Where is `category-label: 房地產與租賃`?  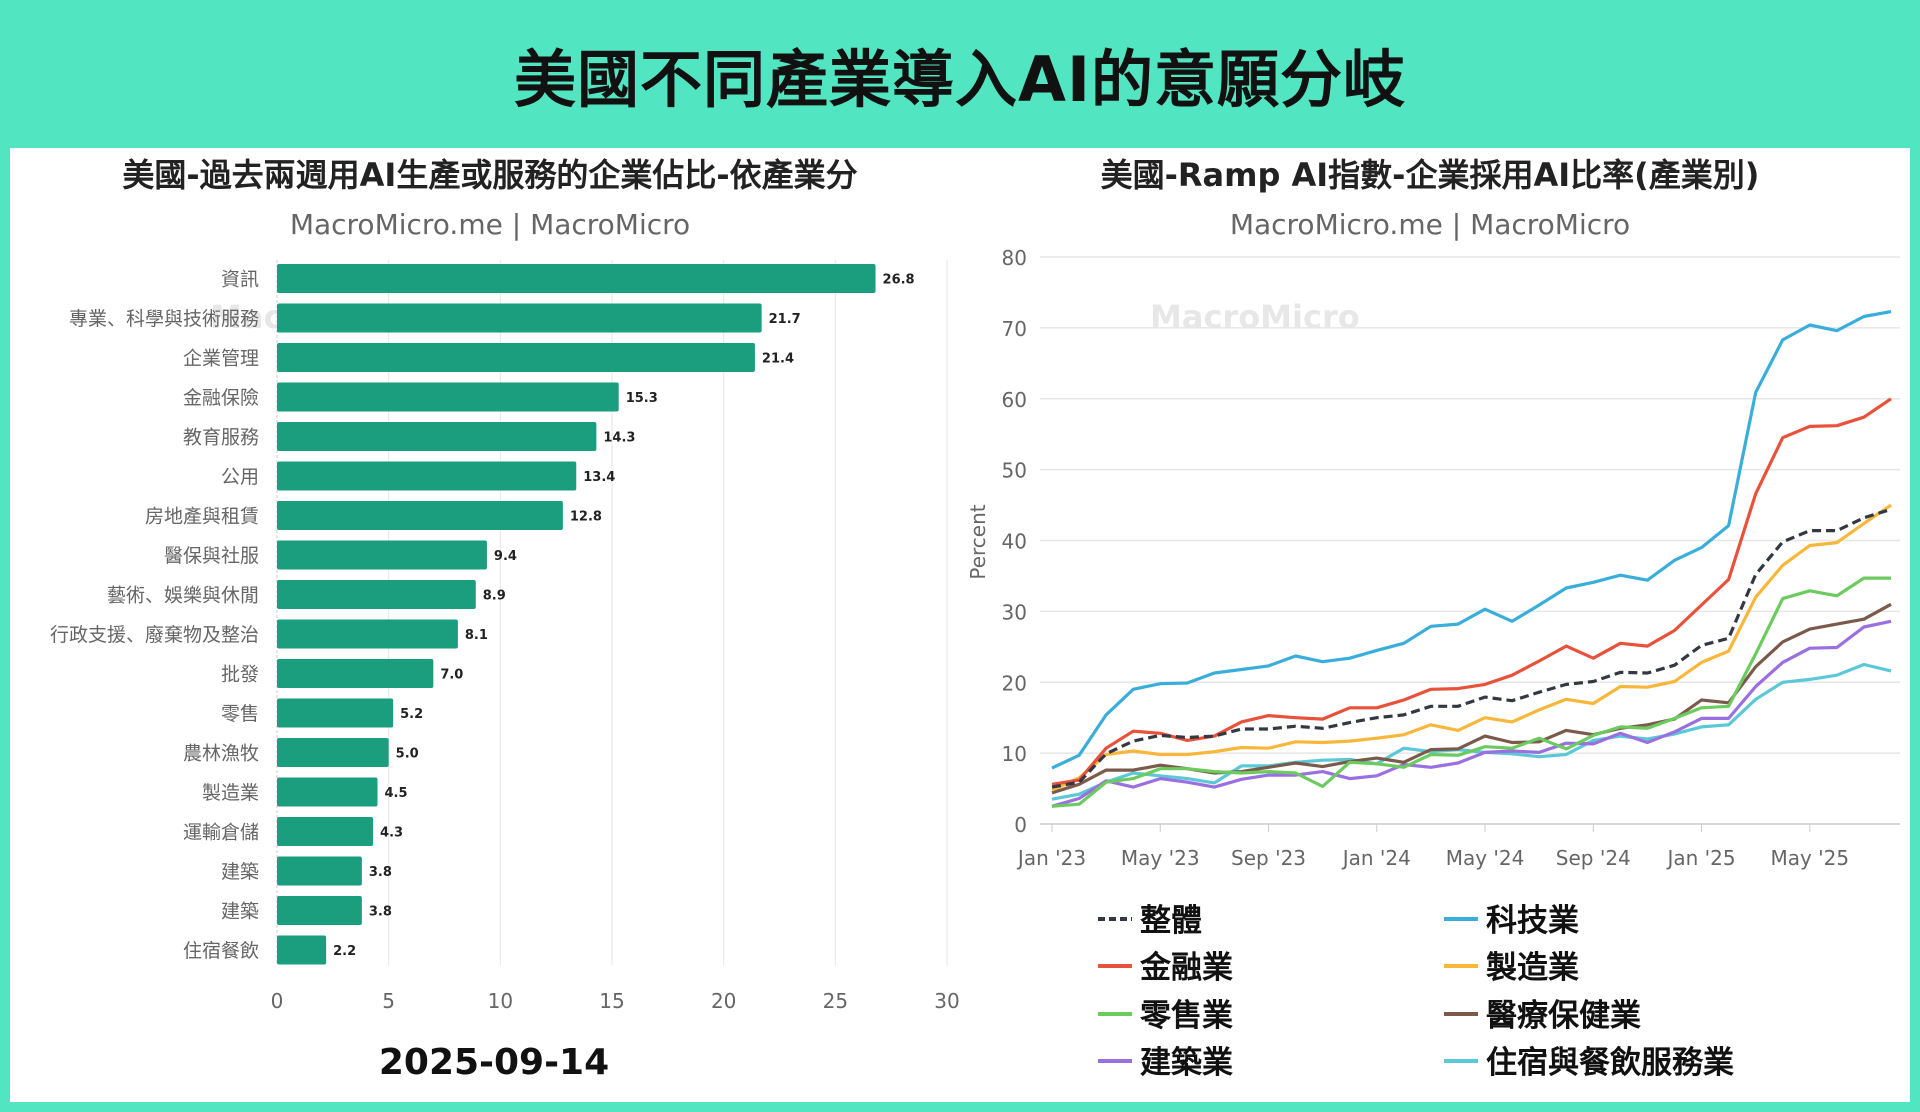 category-label: 房地產與租賃 is located at coordinates (202, 517).